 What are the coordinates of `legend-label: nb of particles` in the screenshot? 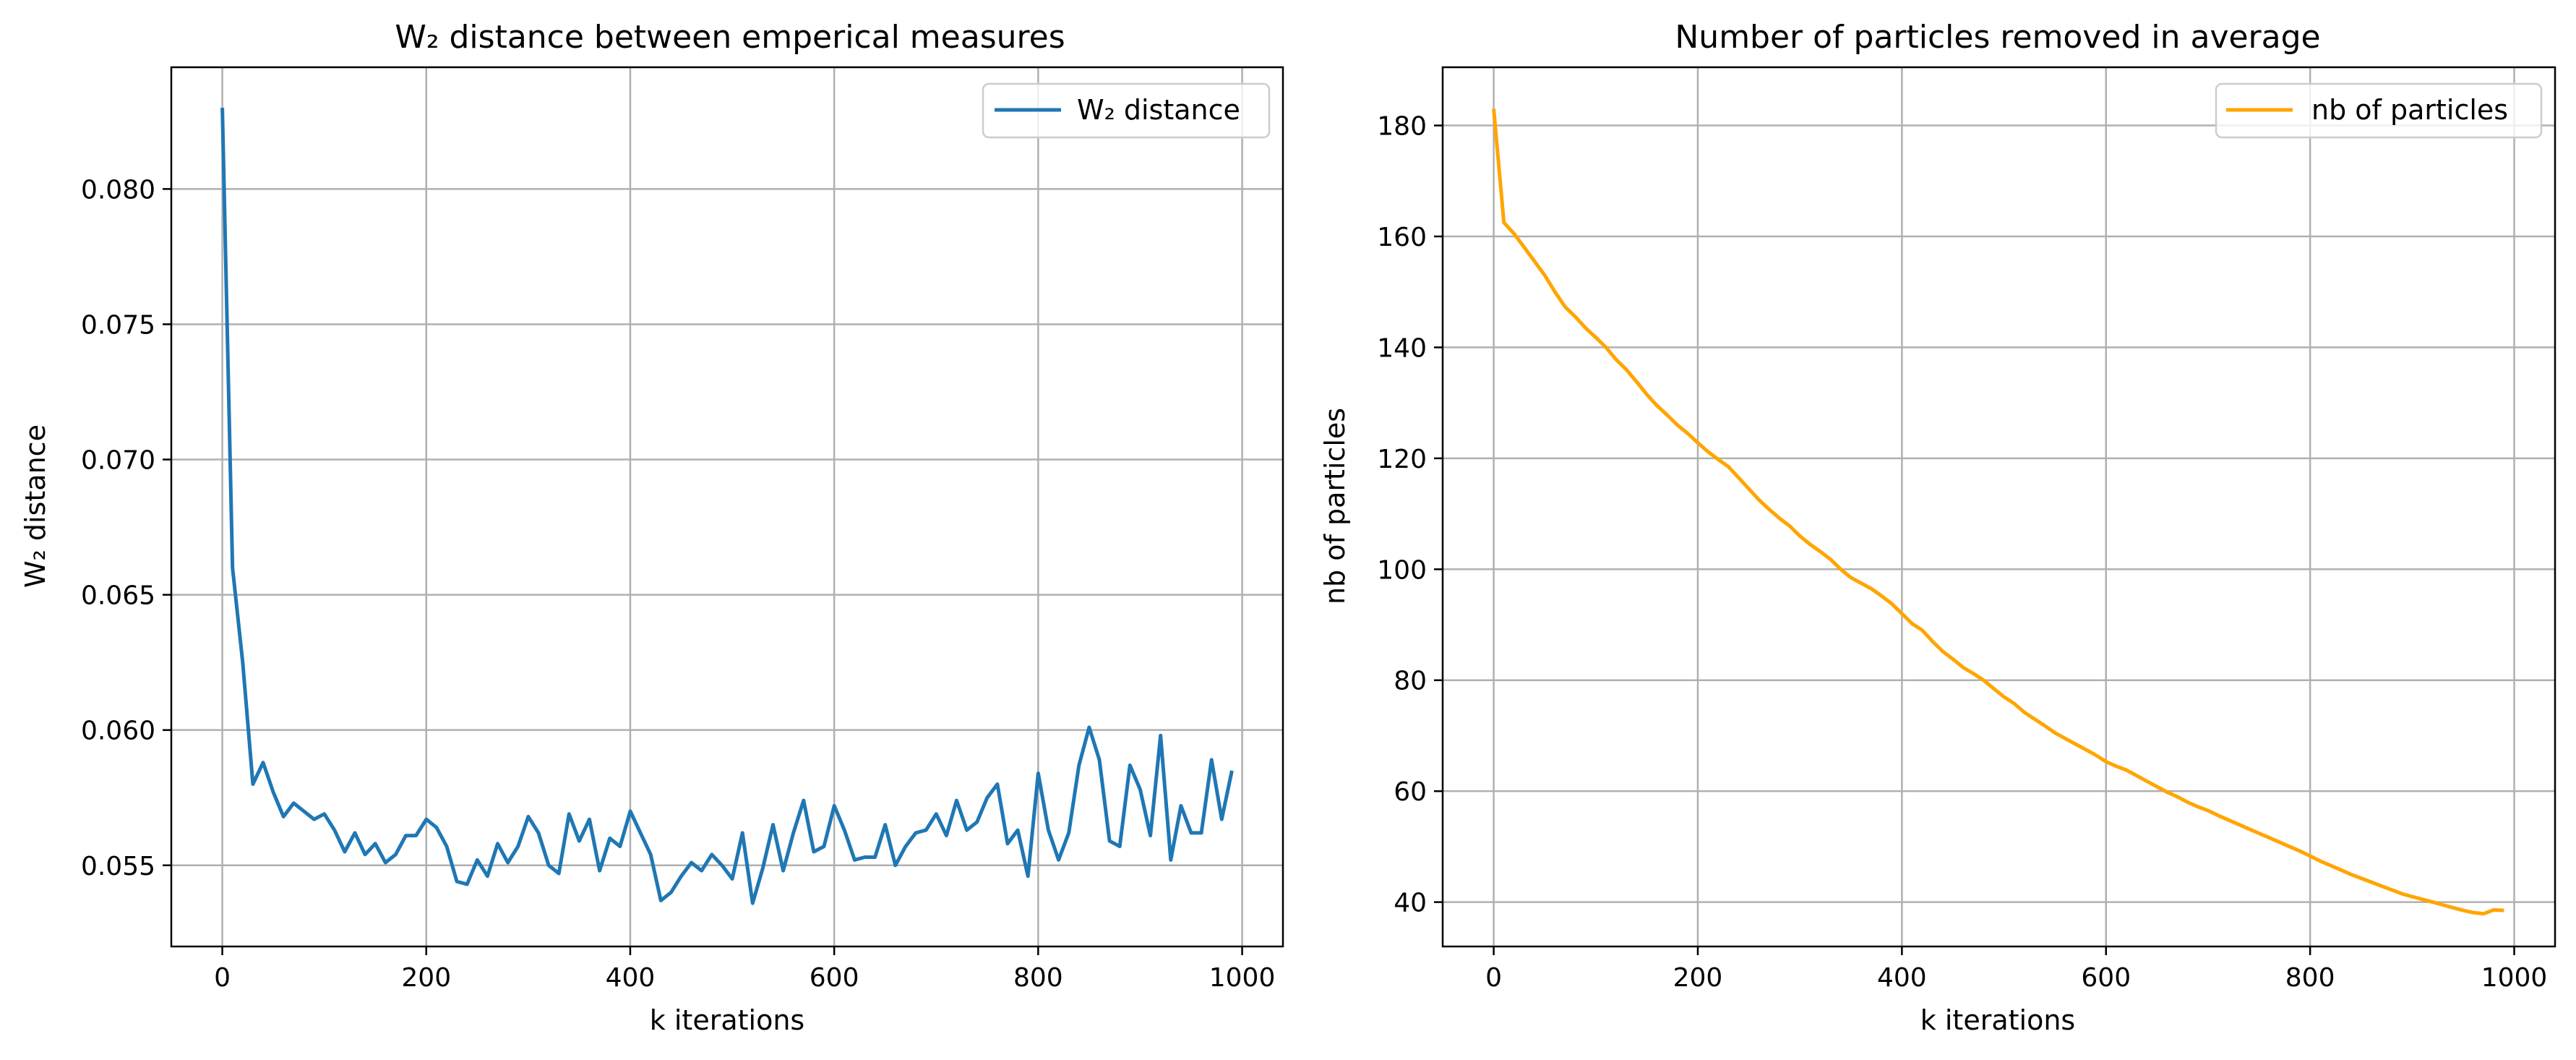 It's located at (2409, 110).